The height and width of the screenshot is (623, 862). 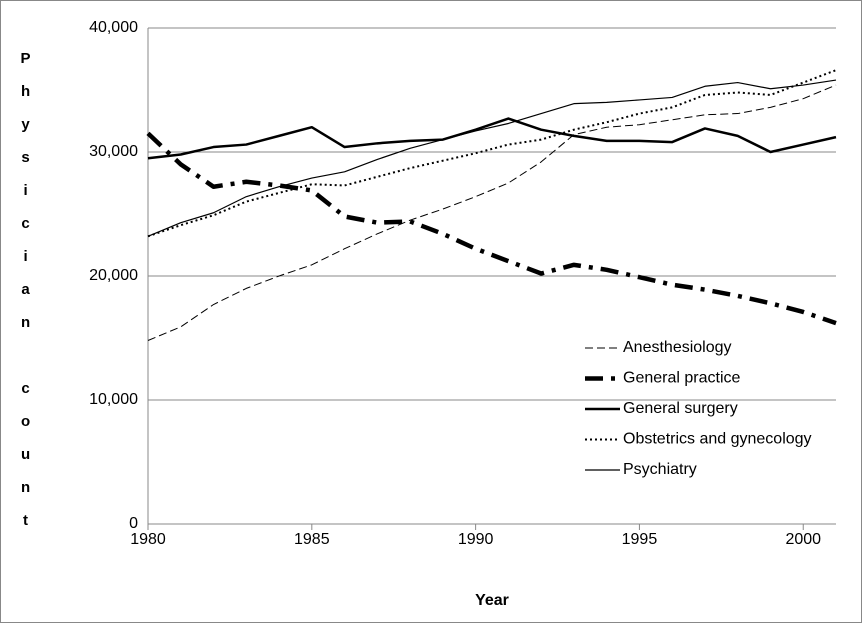 I want to click on y-tick-label: 0, so click(x=133, y=523).